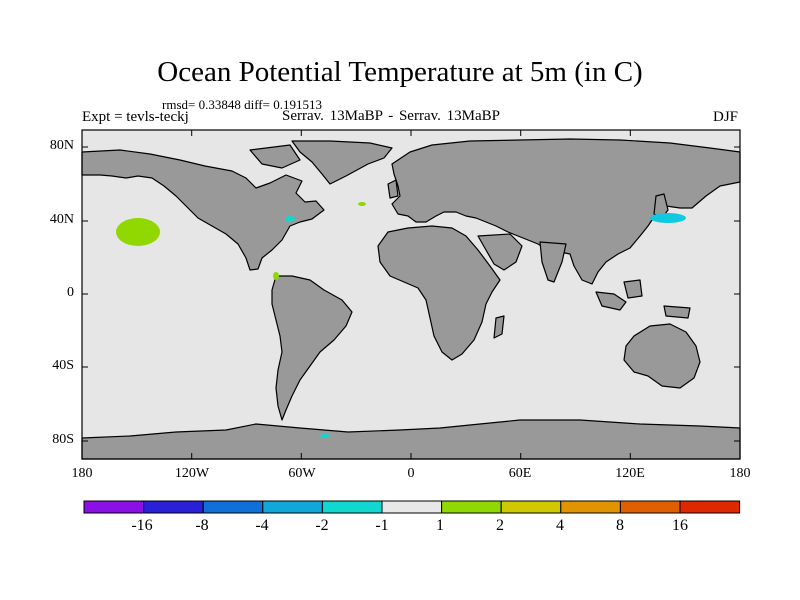 The width and height of the screenshot is (800, 600). What do you see at coordinates (342, 162) in the screenshot?
I see `greenland` at bounding box center [342, 162].